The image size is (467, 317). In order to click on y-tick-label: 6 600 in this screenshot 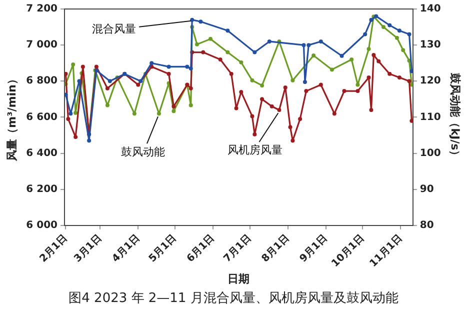, I will do `click(42, 117)`.